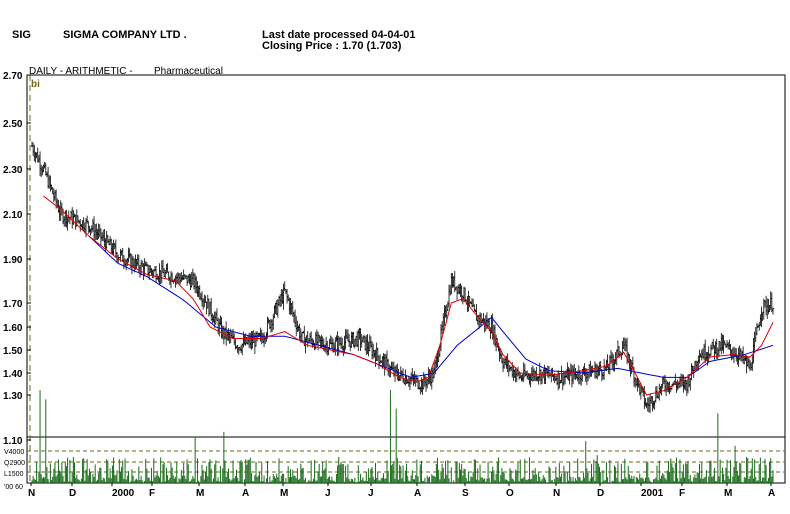 The height and width of the screenshot is (514, 790). What do you see at coordinates (188, 71) in the screenshot?
I see `sector-label: Pharmaceutical` at bounding box center [188, 71].